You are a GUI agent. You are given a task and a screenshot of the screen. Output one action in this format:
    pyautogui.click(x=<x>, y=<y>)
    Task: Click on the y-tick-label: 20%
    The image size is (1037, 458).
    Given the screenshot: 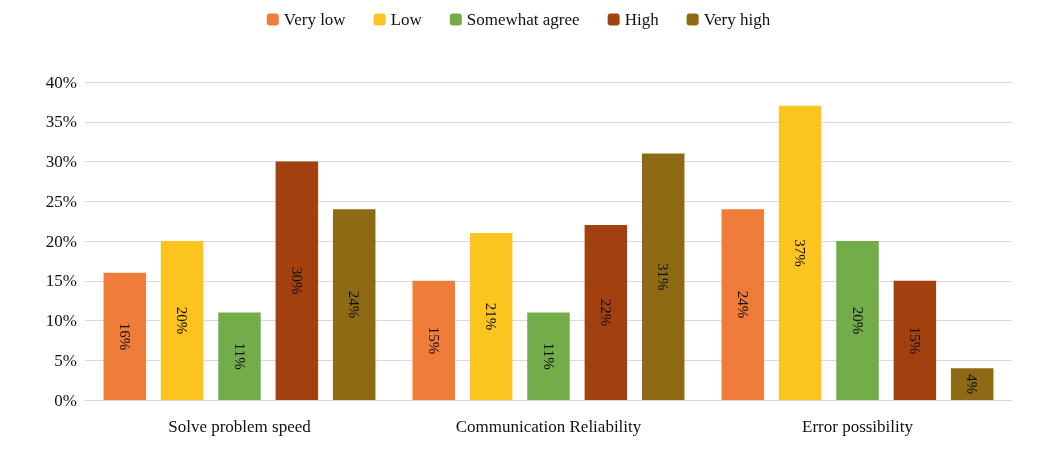 What is the action you would take?
    pyautogui.click(x=61, y=241)
    